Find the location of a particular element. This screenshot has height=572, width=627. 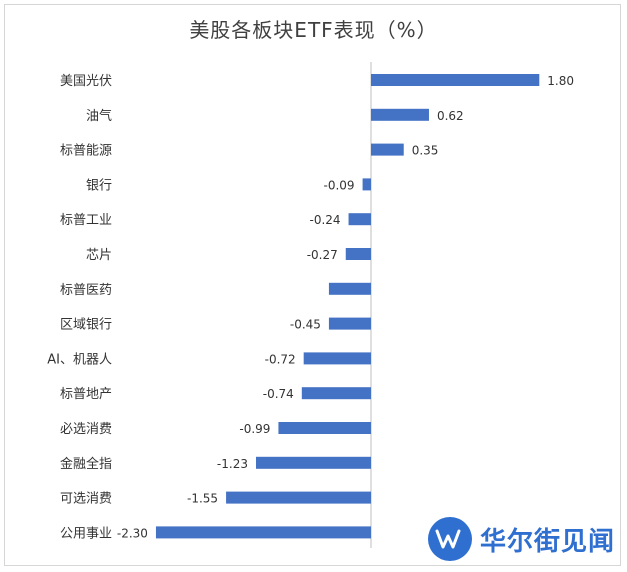

category-label: 美国光伏 is located at coordinates (86, 81).